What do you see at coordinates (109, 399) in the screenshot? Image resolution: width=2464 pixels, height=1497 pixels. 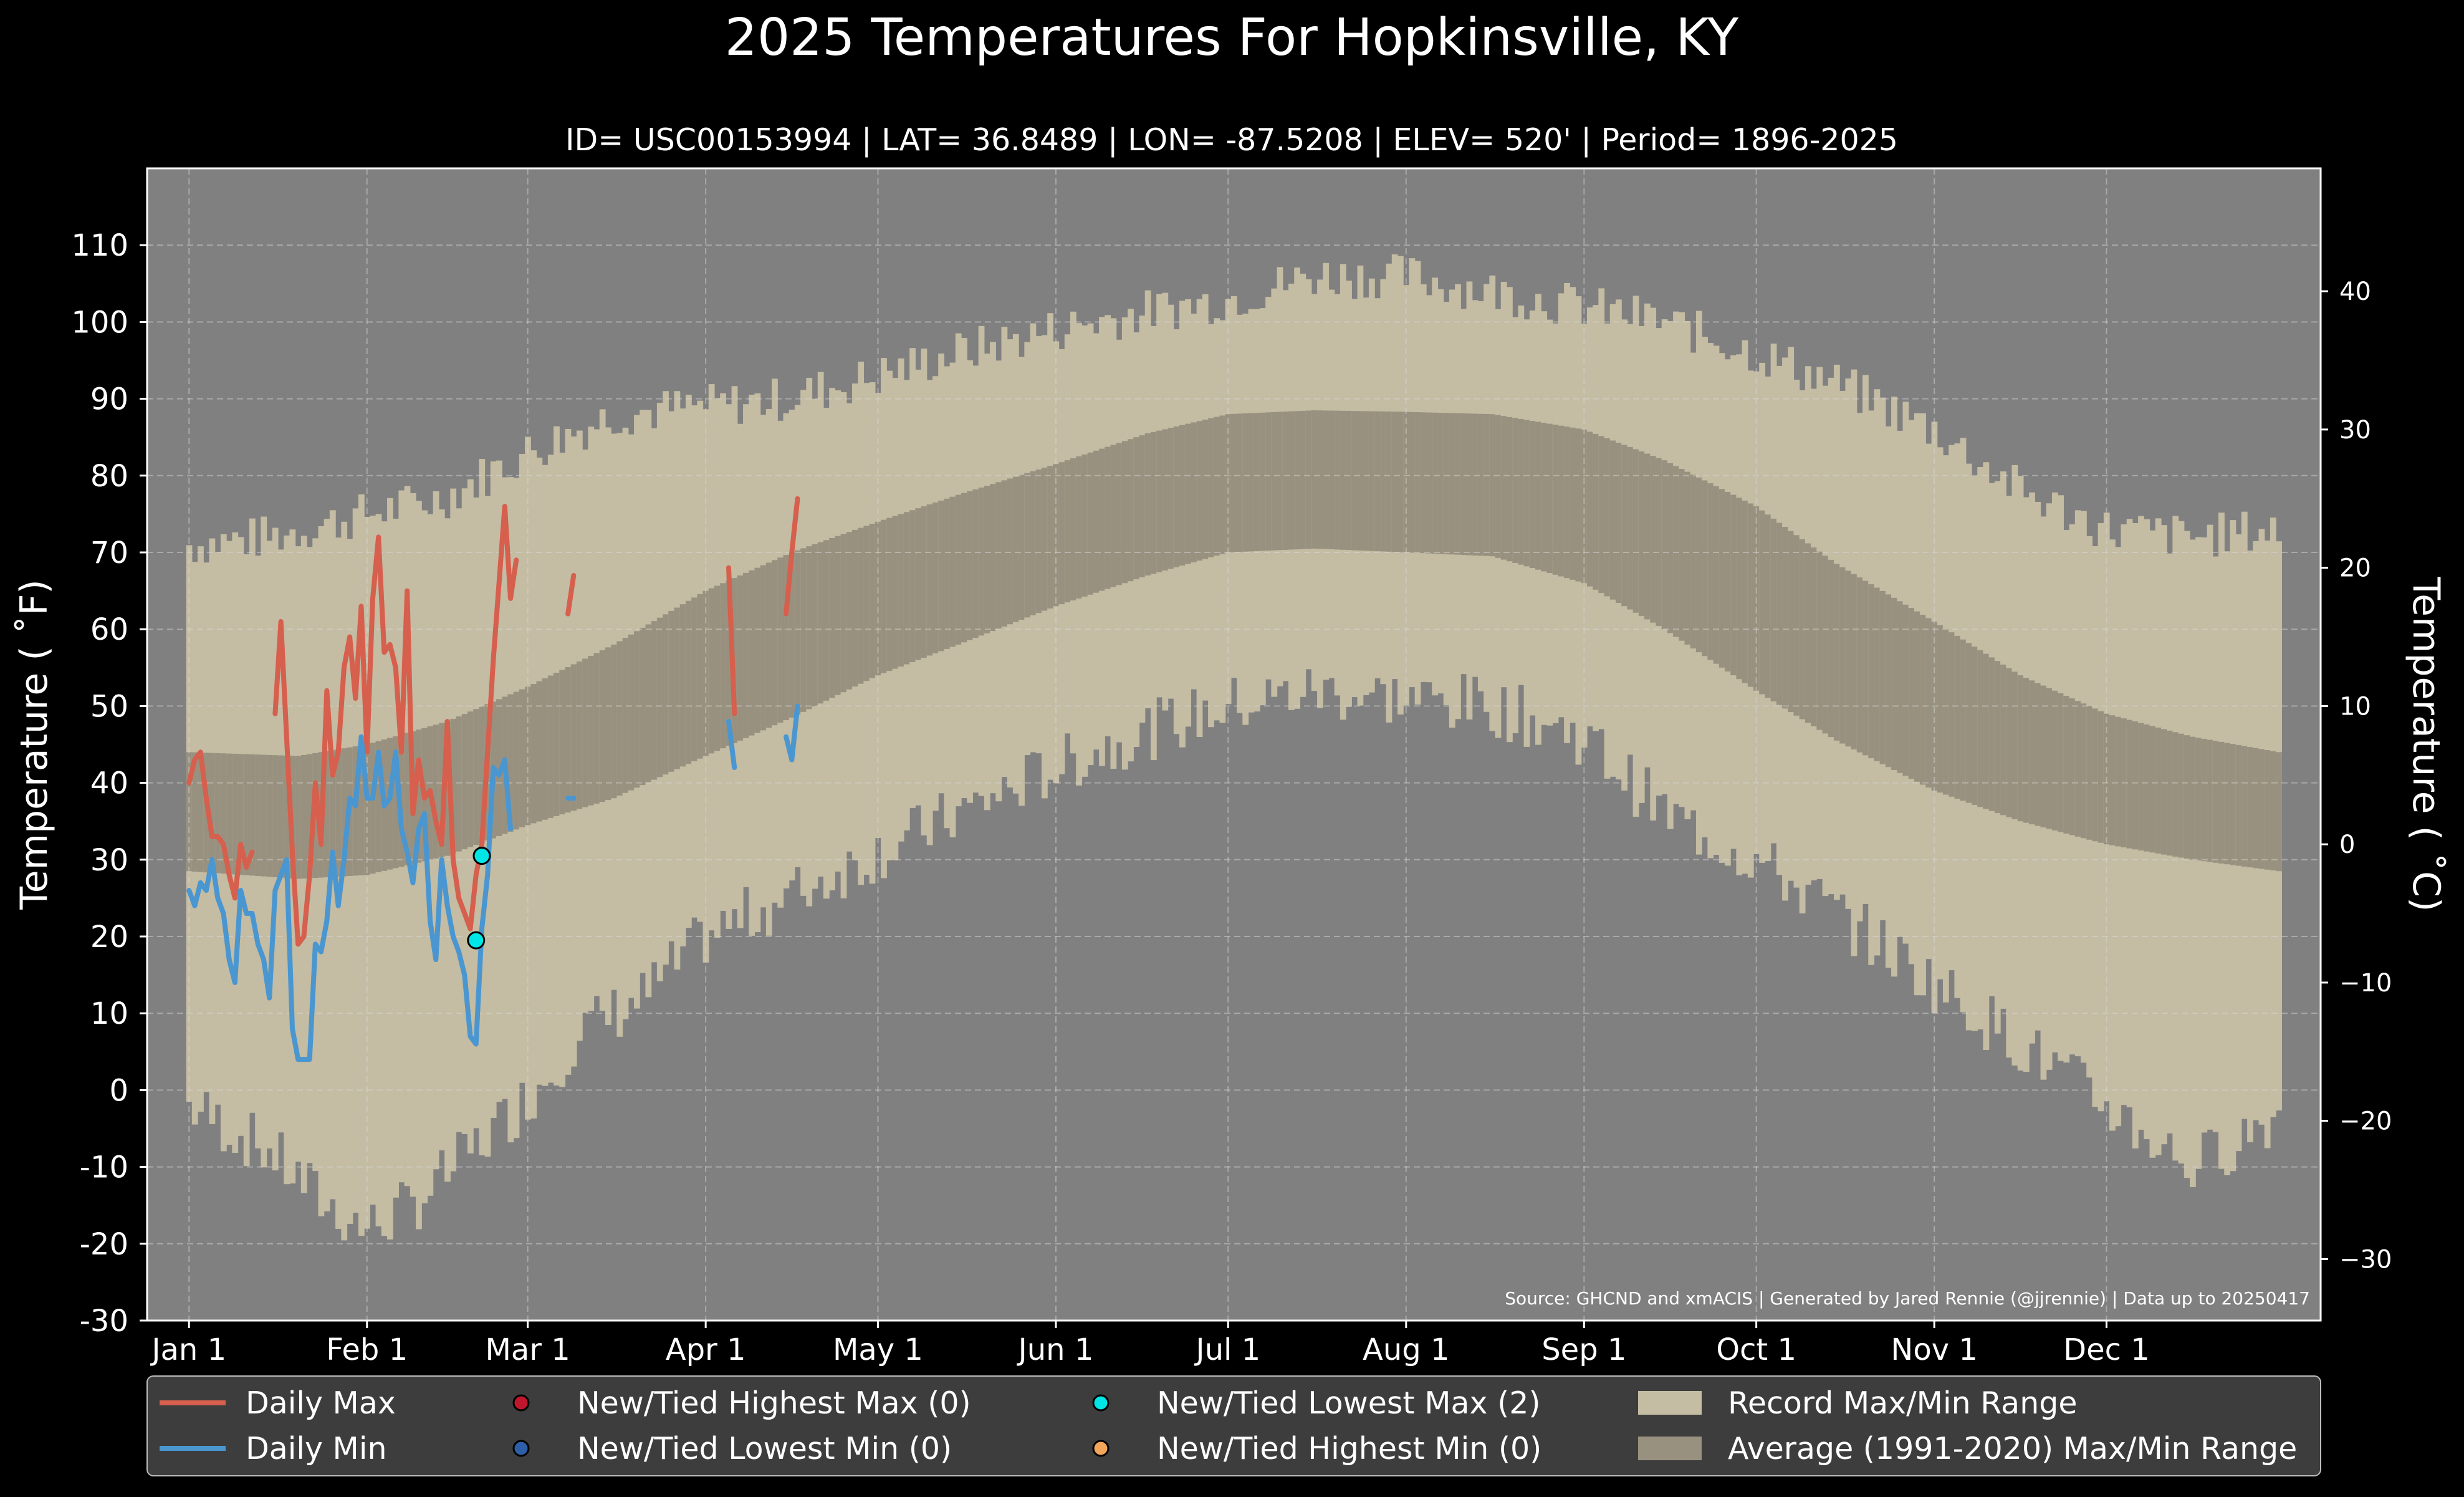 I see `y-tick-label-left: 90` at bounding box center [109, 399].